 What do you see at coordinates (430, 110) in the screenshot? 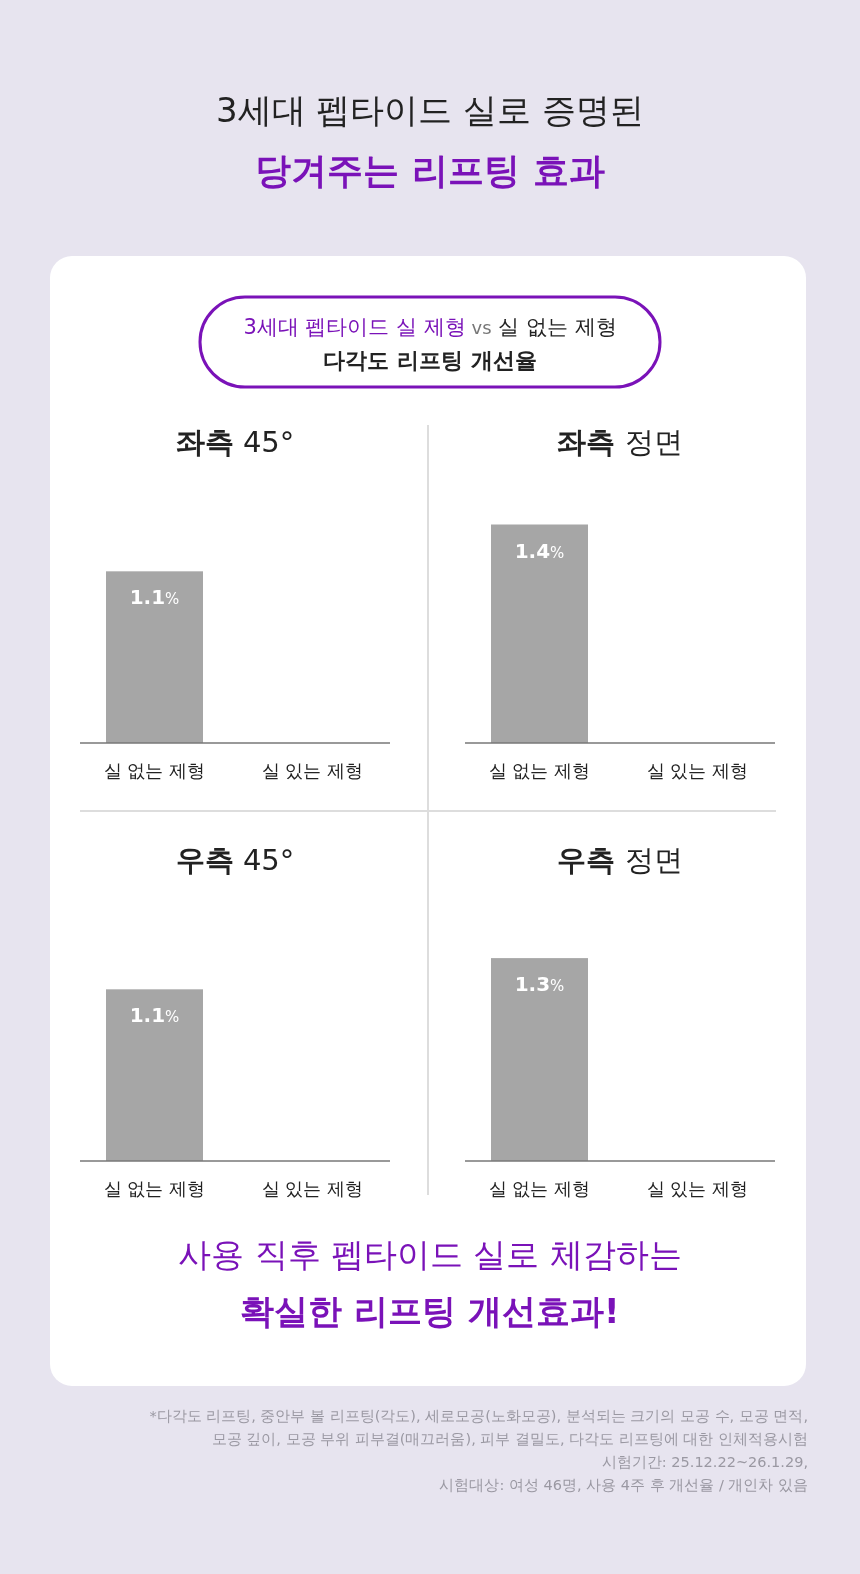
I see `text: 3세대 펩타이드 실로 증명된` at bounding box center [430, 110].